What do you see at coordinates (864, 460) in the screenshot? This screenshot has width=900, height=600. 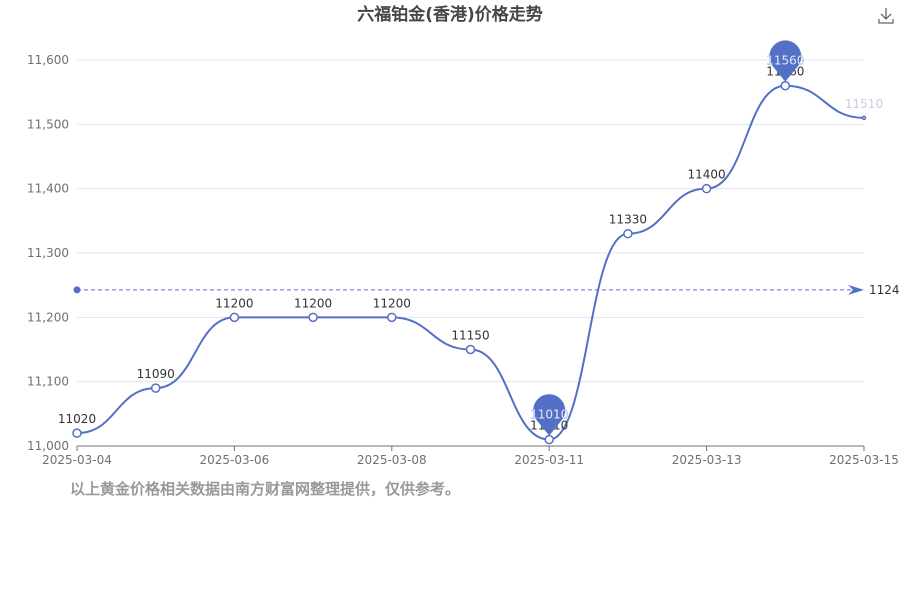 I see `x-tick-label: 2025-03-15` at bounding box center [864, 460].